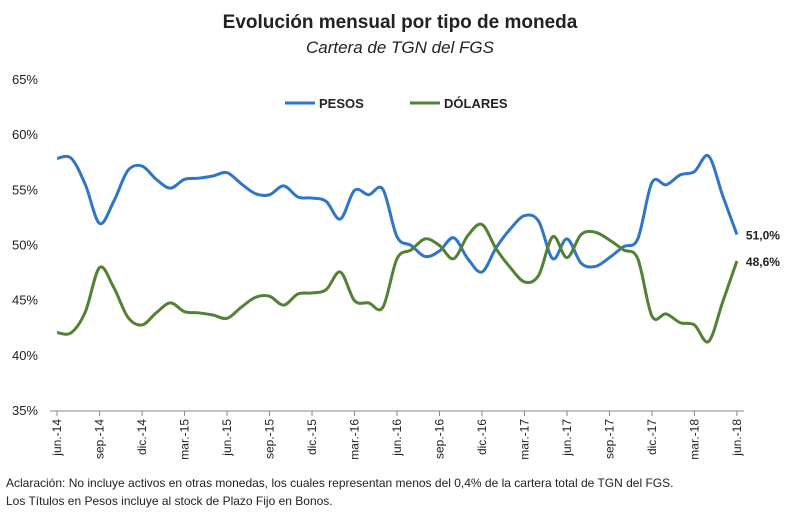 This screenshot has width=788, height=516. Describe the element at coordinates (25, 134) in the screenshot. I see `y-tick-label: 60%` at that location.